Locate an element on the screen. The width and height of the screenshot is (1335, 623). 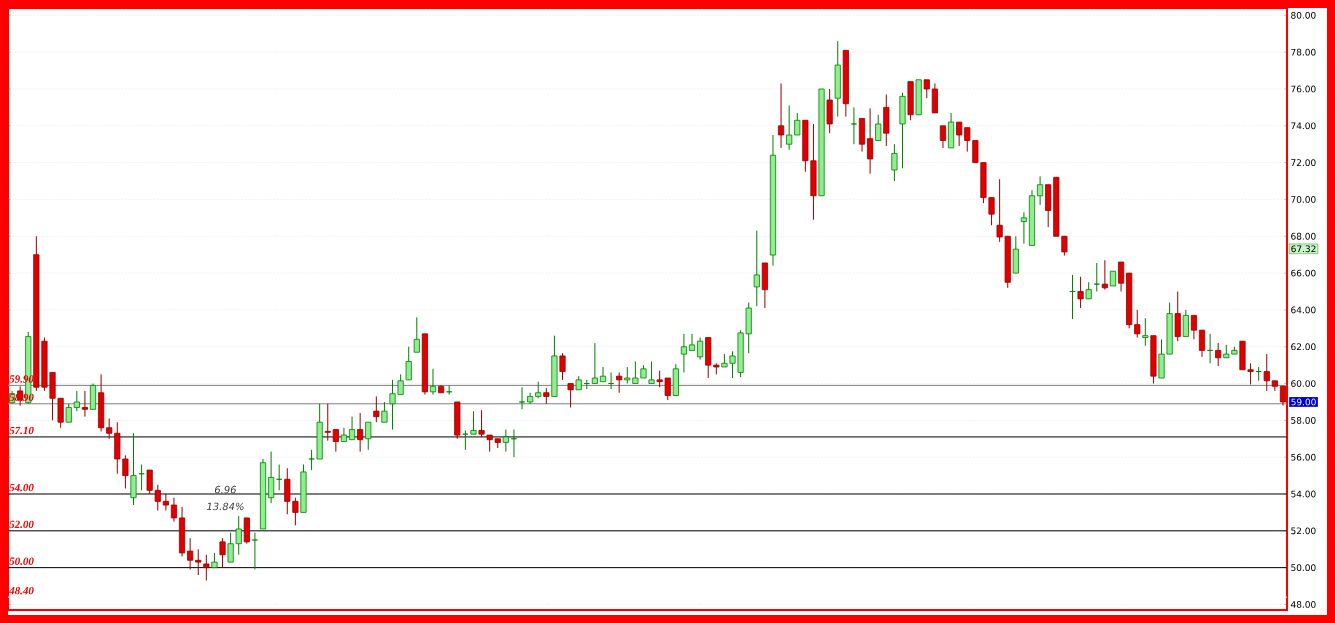
ref-line-label: 57.10 is located at coordinates (21, 430).